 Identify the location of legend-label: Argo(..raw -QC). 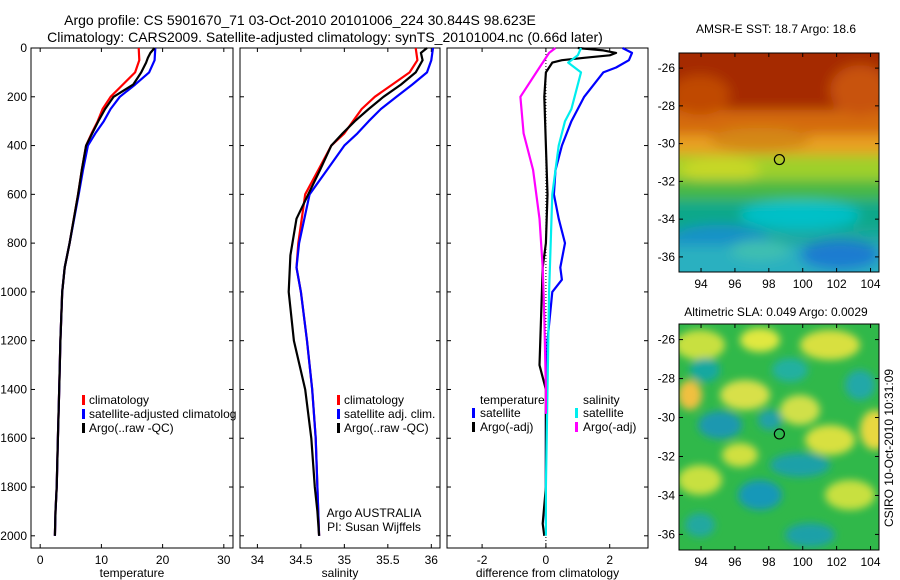
(131, 428).